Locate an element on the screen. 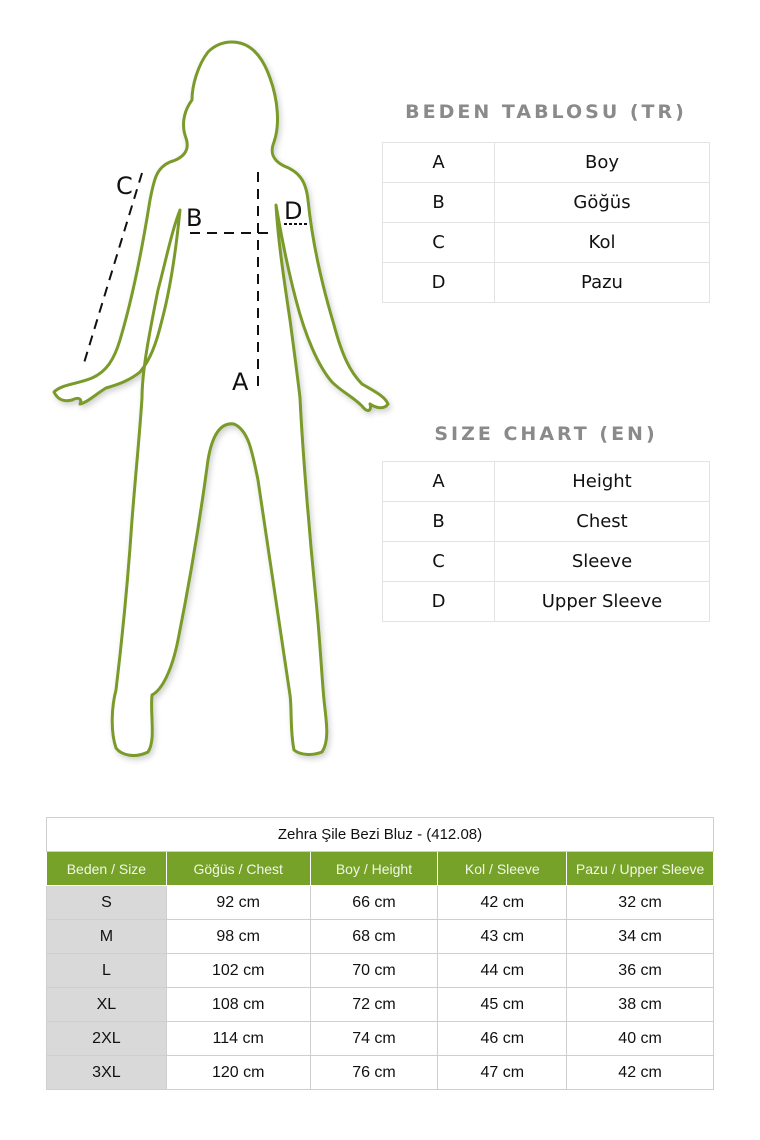 The image size is (760, 1140). cell-sleeve: 42 cm is located at coordinates (502, 902).